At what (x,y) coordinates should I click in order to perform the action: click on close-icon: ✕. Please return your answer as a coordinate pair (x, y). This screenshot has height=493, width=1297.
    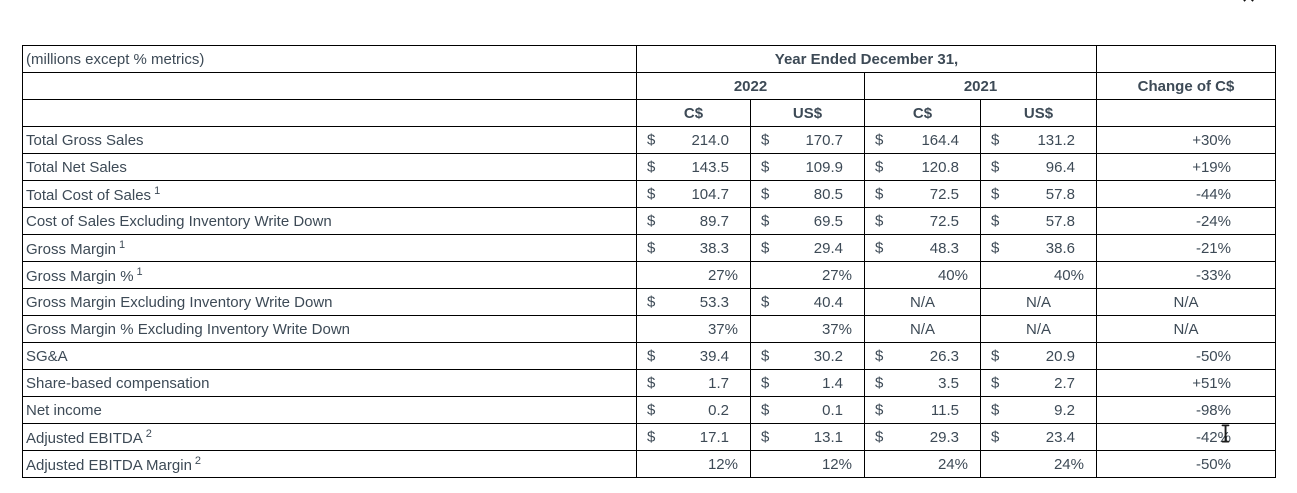
    Looking at the image, I should click on (1248, 4).